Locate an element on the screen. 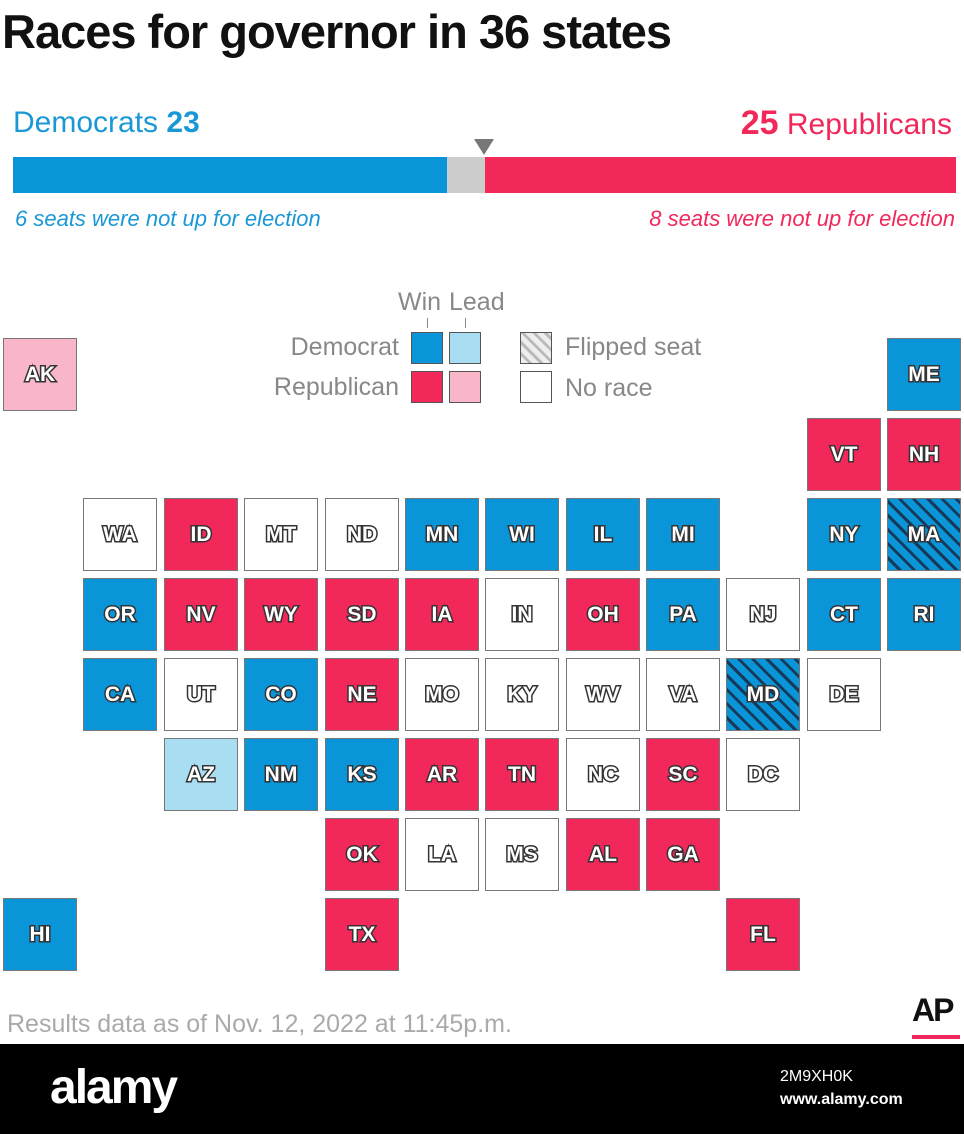  state-tile: NM is located at coordinates (281, 774).